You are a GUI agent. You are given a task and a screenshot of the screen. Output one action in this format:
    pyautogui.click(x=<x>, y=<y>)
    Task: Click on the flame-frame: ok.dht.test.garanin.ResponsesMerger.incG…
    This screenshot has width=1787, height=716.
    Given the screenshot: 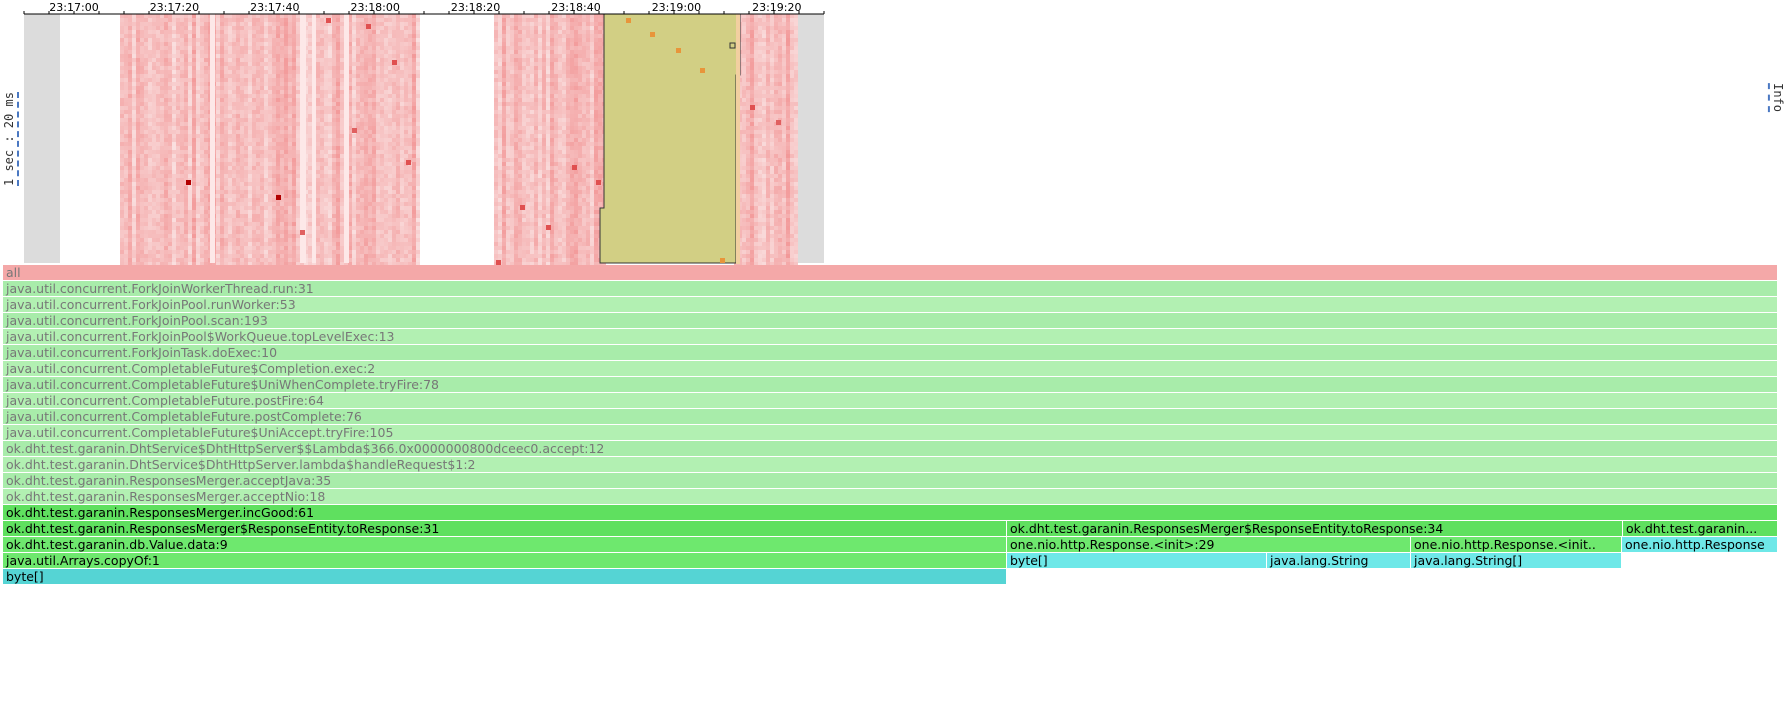 What is the action you would take?
    pyautogui.click(x=890, y=512)
    